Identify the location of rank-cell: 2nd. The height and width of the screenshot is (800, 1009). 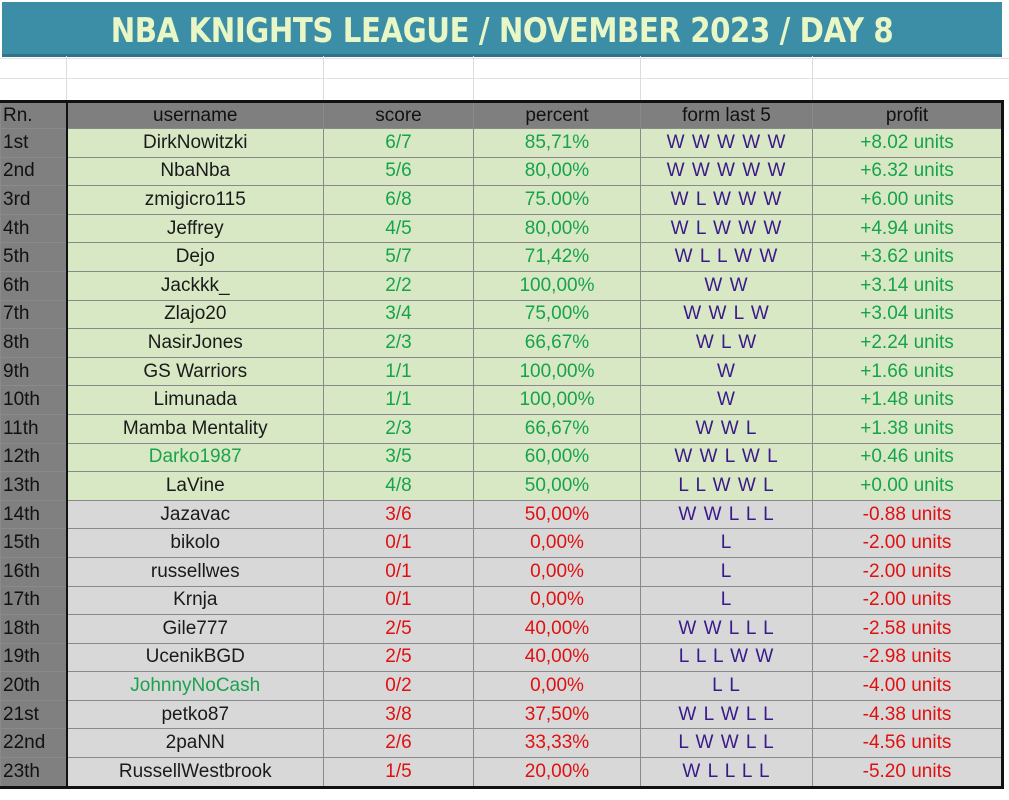
(34, 171).